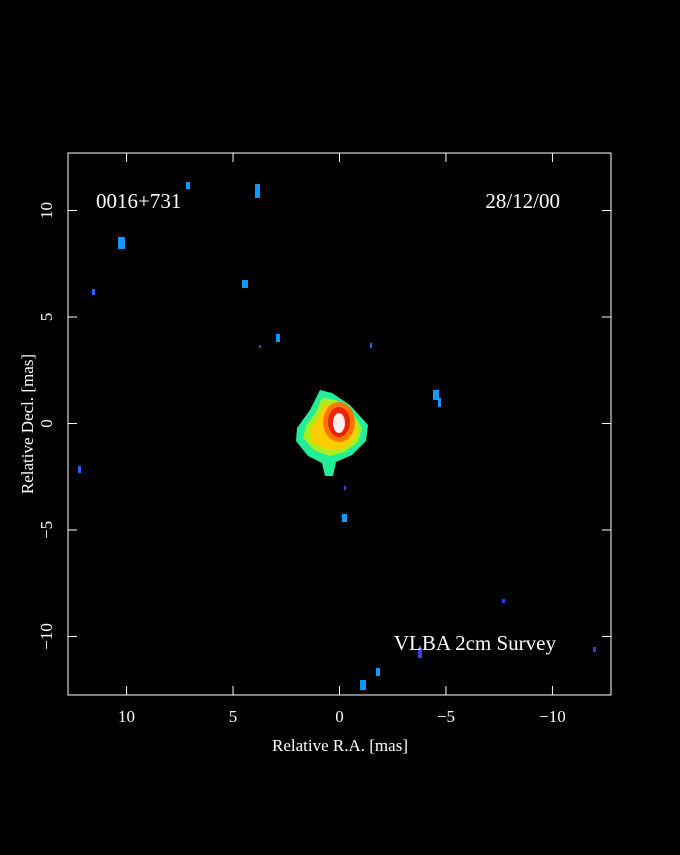 The height and width of the screenshot is (855, 680). I want to click on source-label: 0016+731, so click(138, 201).